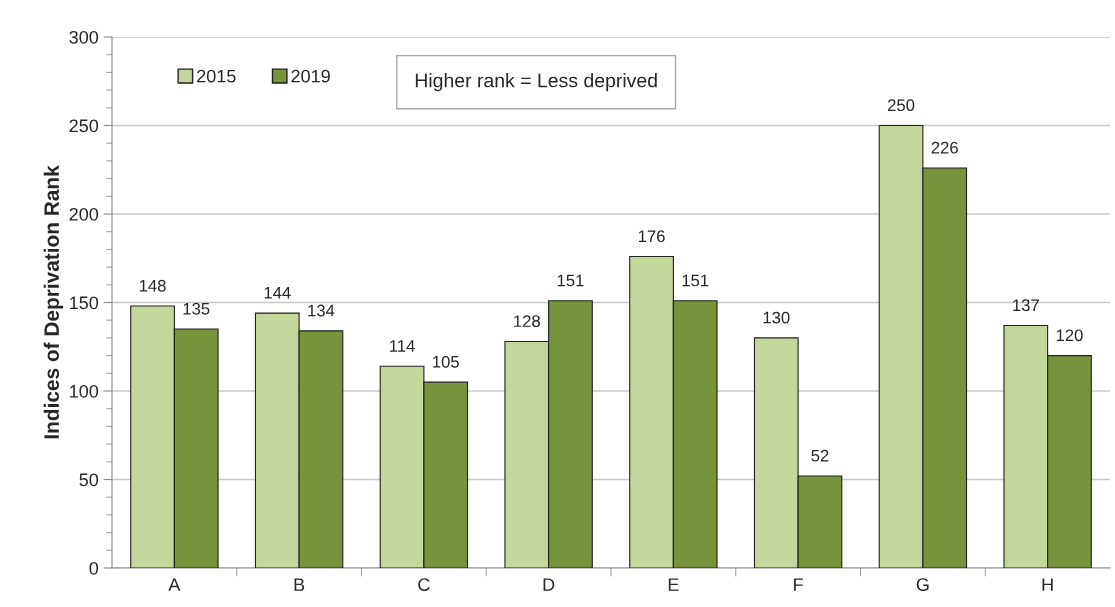 The width and height of the screenshot is (1115, 607). What do you see at coordinates (321, 310) in the screenshot?
I see `data-label: 134` at bounding box center [321, 310].